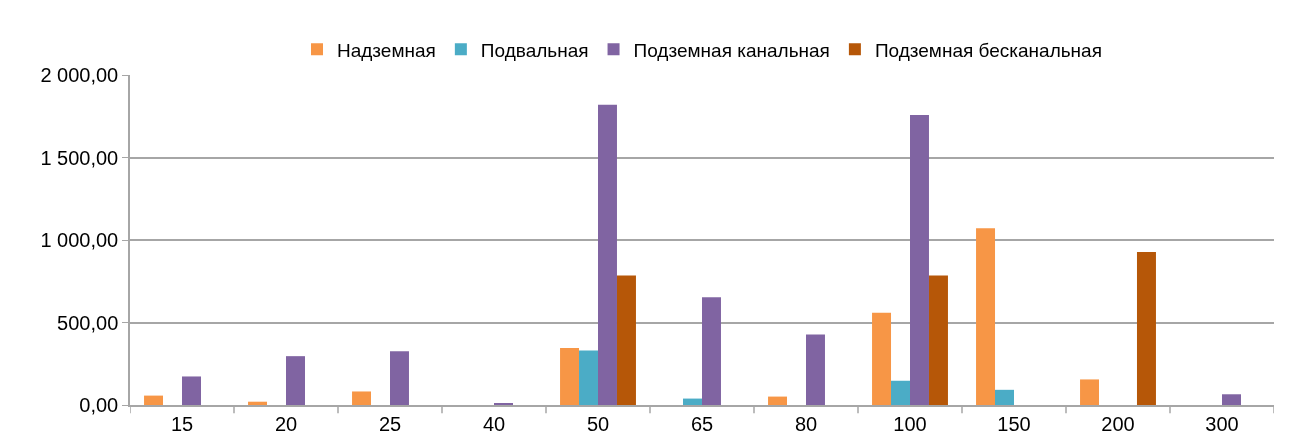 The image size is (1299, 447). Describe the element at coordinates (806, 423) in the screenshot. I see `x-tick-label: 80` at that location.